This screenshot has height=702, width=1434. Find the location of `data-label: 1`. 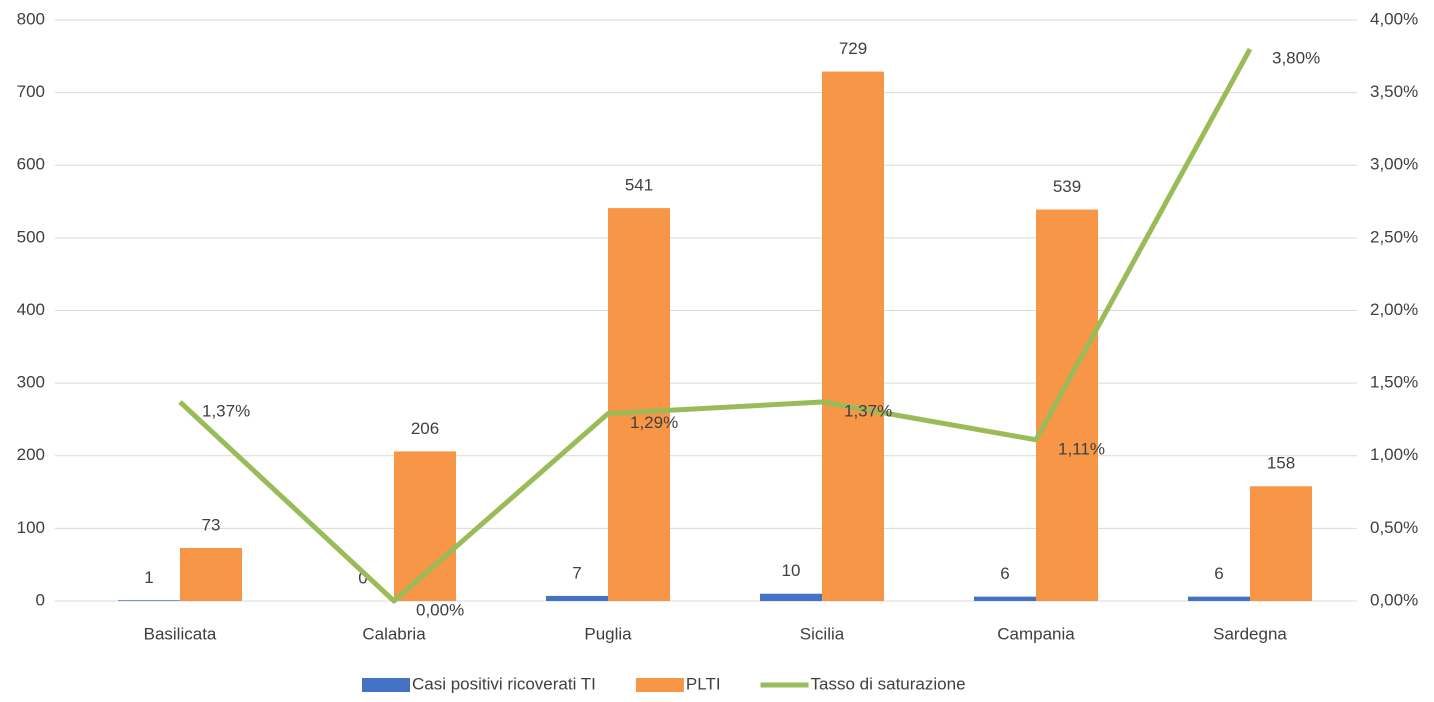

data-label: 1 is located at coordinates (148, 577).